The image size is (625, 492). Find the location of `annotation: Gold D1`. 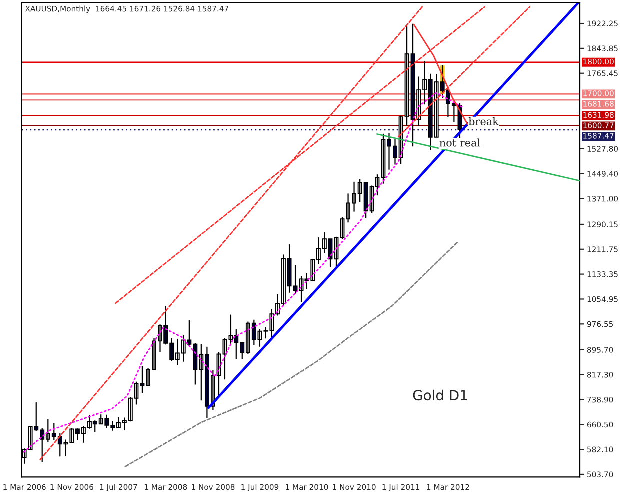

annotation: Gold D1 is located at coordinates (440, 395).